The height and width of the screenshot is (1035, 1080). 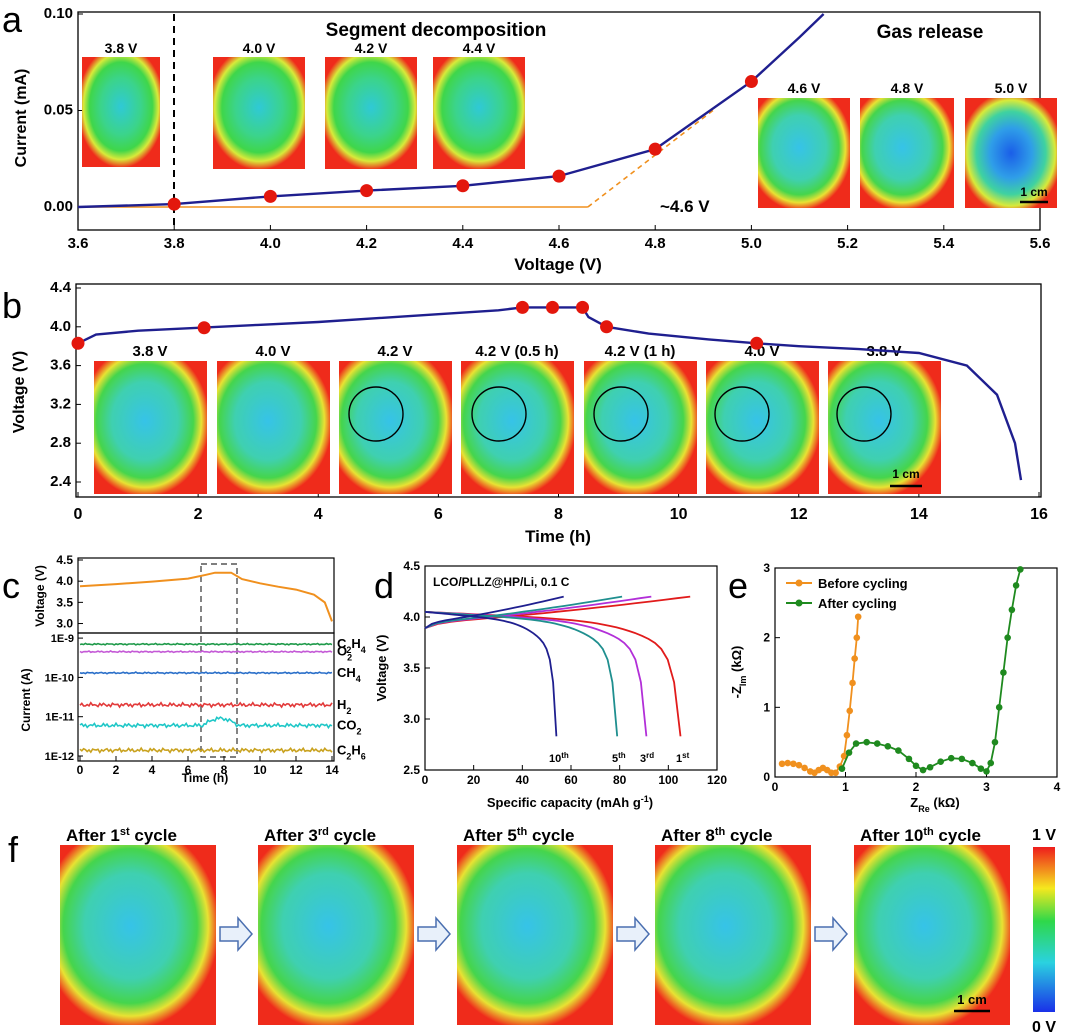 What do you see at coordinates (538, 612) in the screenshot?
I see `charge-curve-3rd` at bounding box center [538, 612].